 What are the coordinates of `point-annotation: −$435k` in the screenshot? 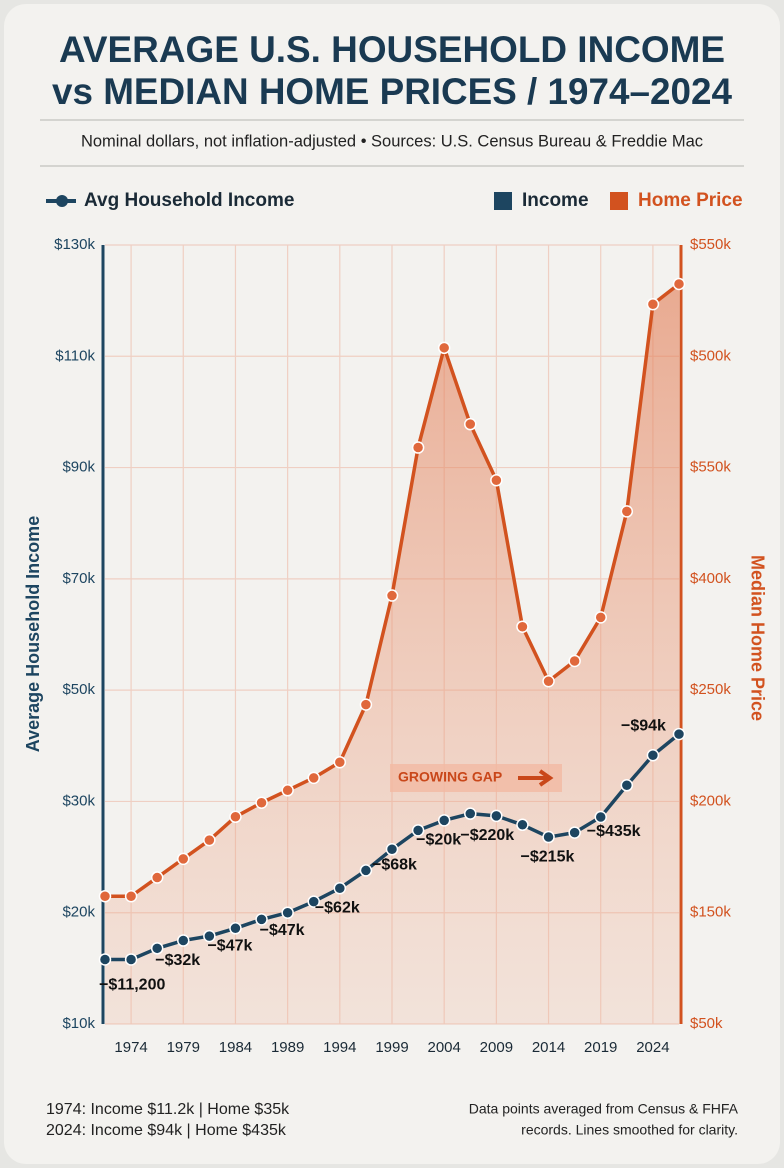 It's located at (614, 831).